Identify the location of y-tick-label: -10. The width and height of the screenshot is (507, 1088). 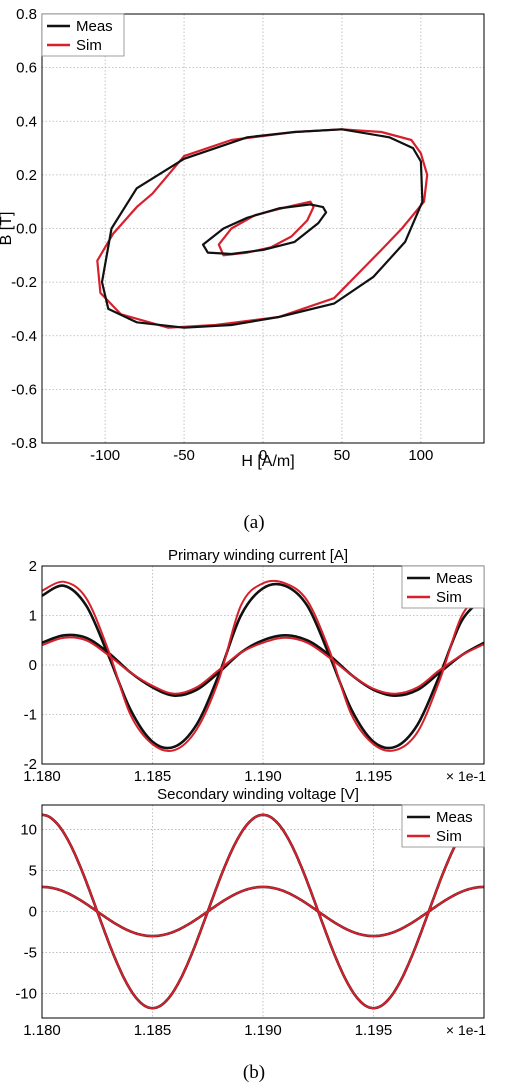
(26, 993).